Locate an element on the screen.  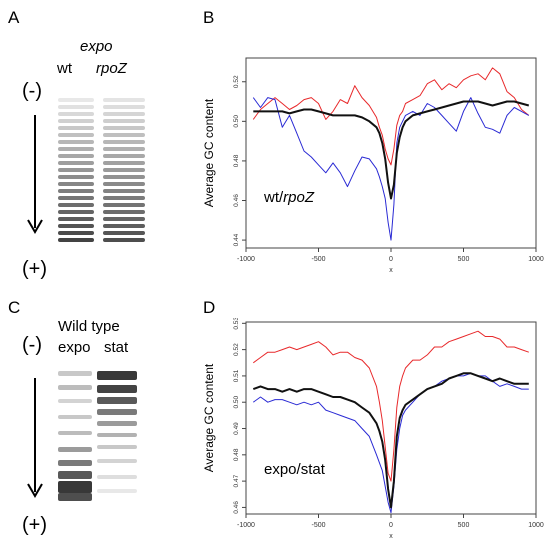
y-tick-label: 0.49 is located at coordinates (236, 428).